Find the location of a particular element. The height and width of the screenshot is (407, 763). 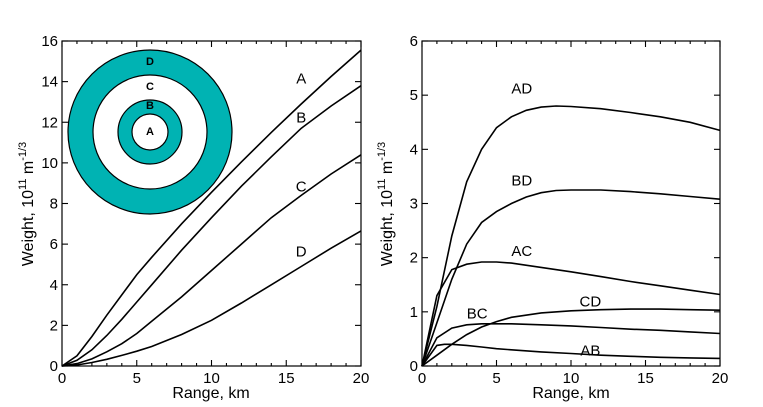

y-tick-label-left: 14 is located at coordinates (49, 82).